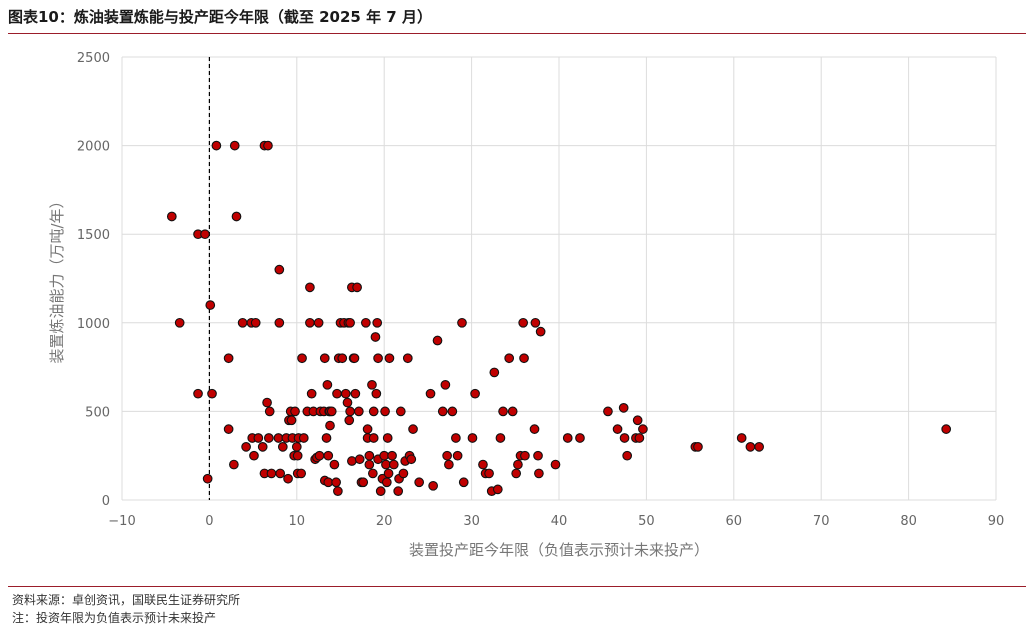 This screenshot has width=1032, height=630. What do you see at coordinates (646, 521) in the screenshot?
I see `x-tick-label: 50` at bounding box center [646, 521].